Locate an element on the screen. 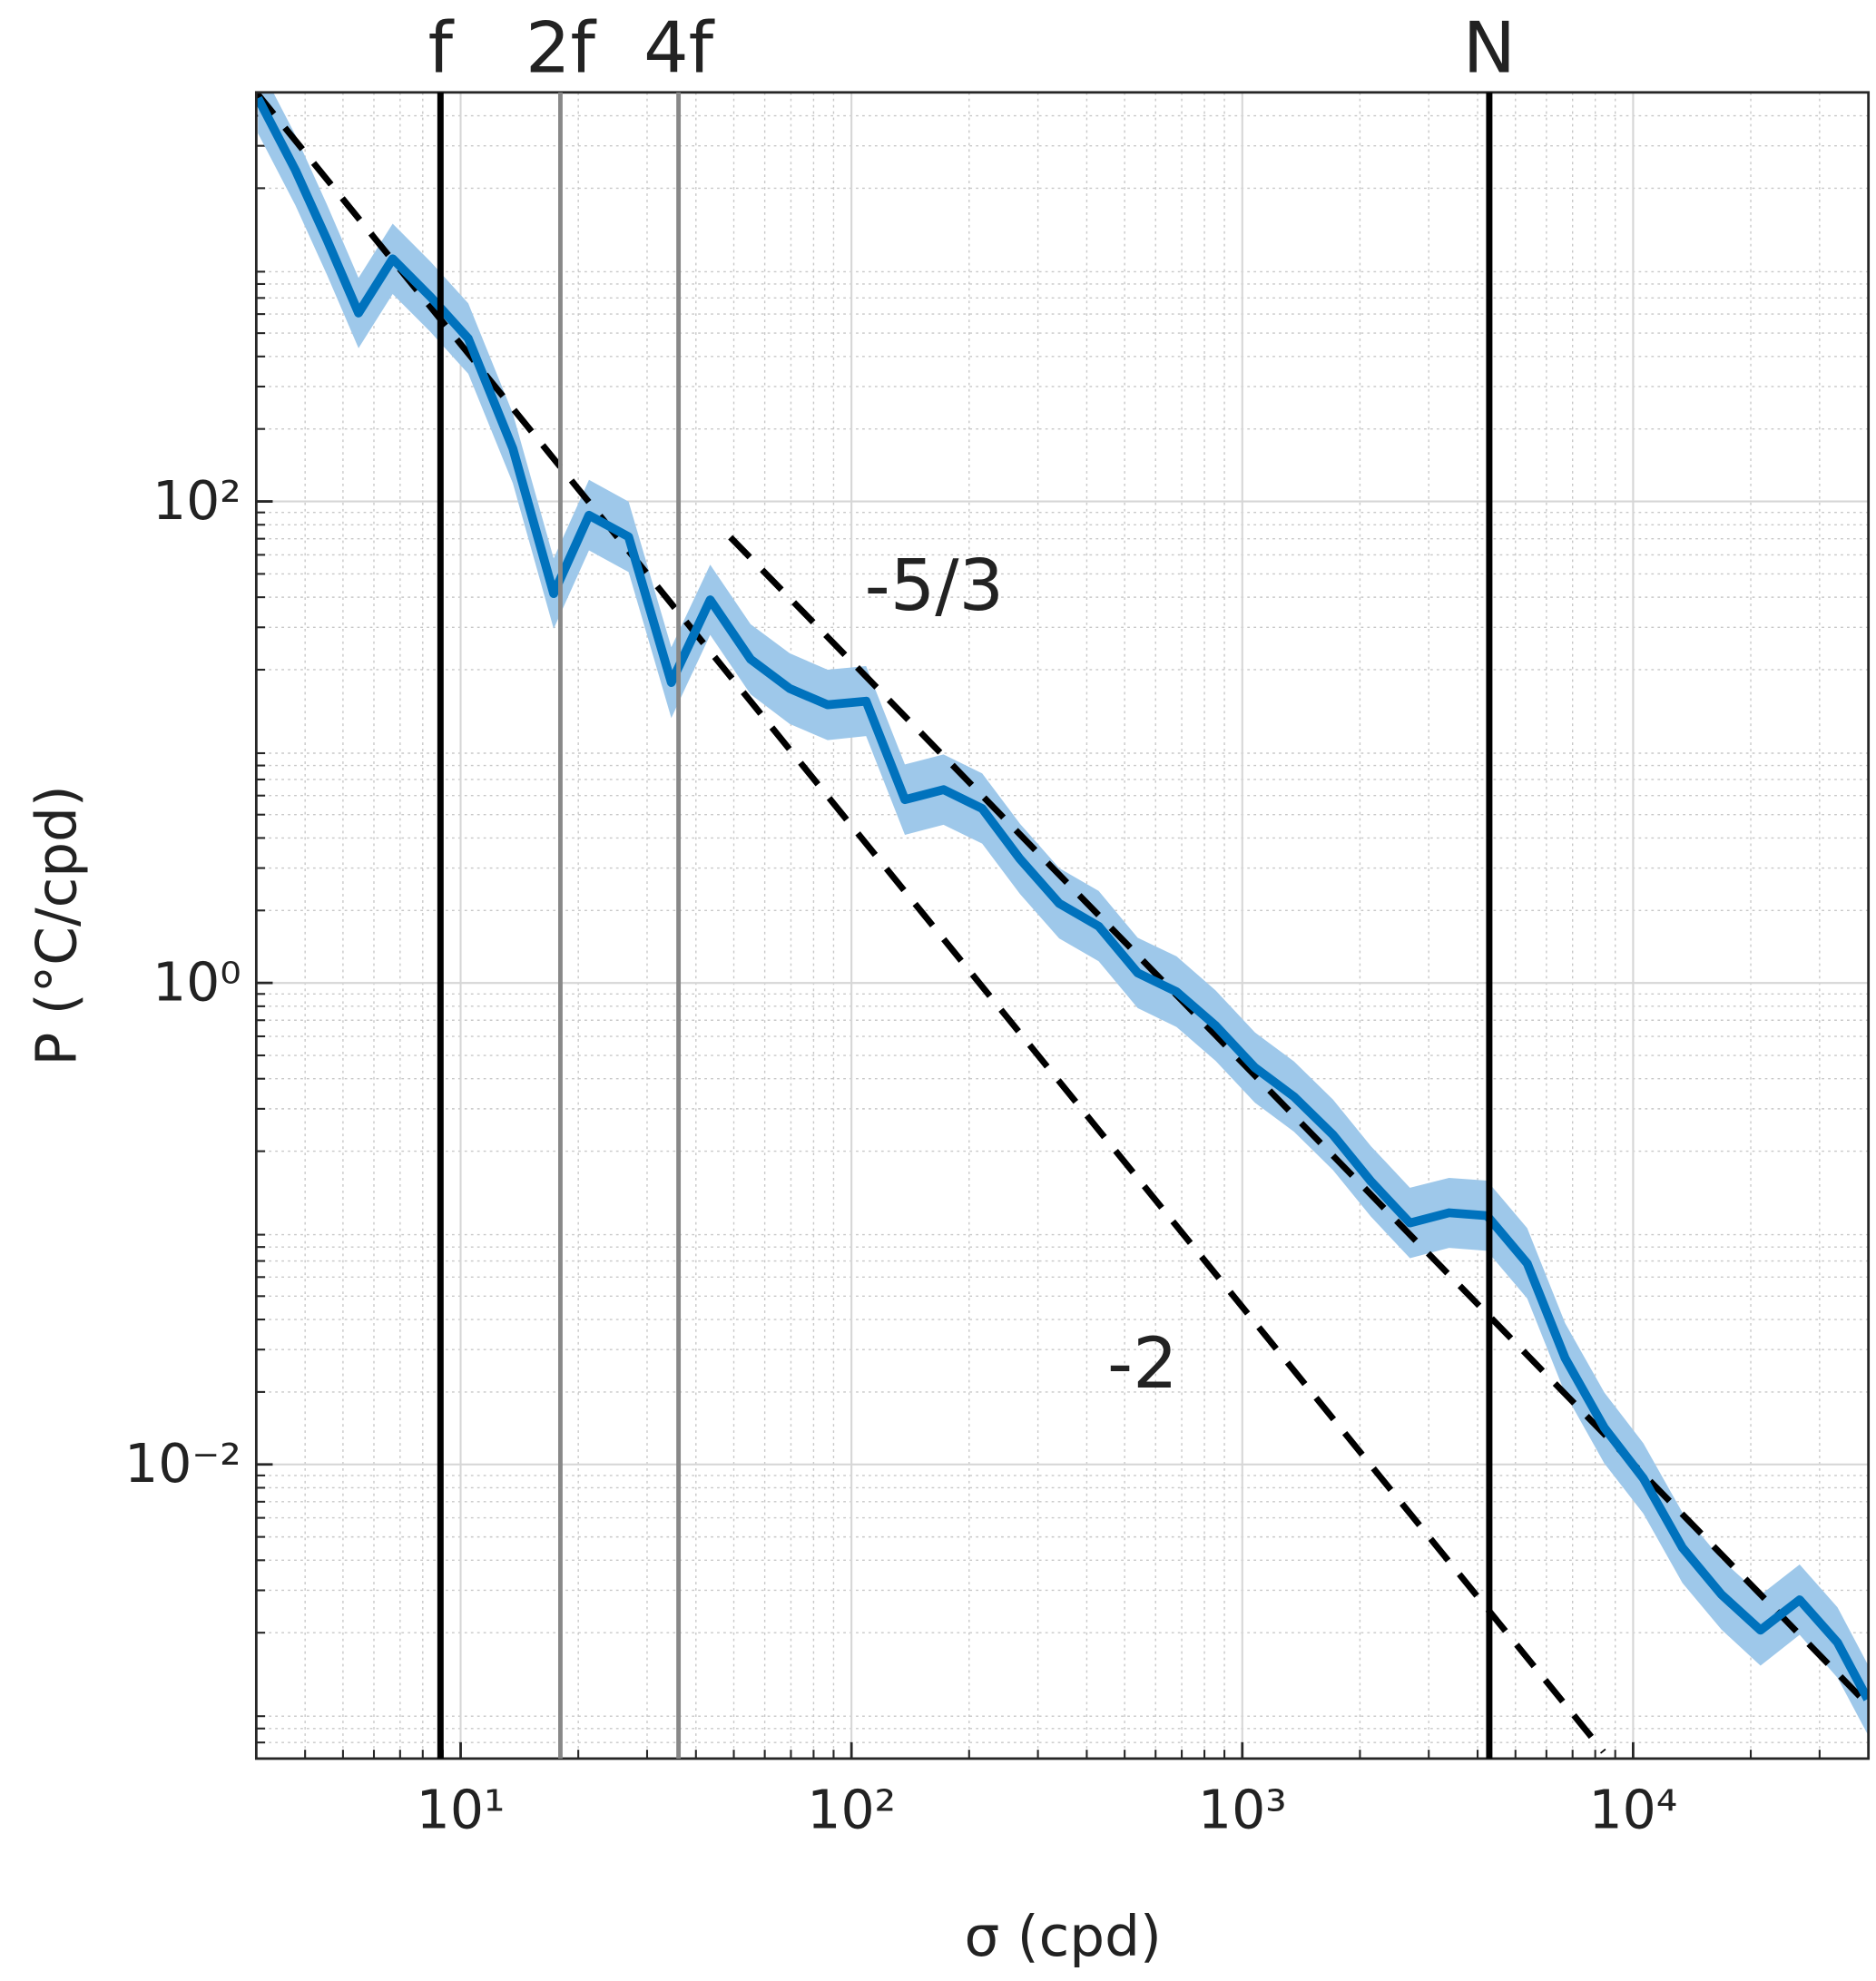  reference-label: -2 is located at coordinates (1143, 1364).